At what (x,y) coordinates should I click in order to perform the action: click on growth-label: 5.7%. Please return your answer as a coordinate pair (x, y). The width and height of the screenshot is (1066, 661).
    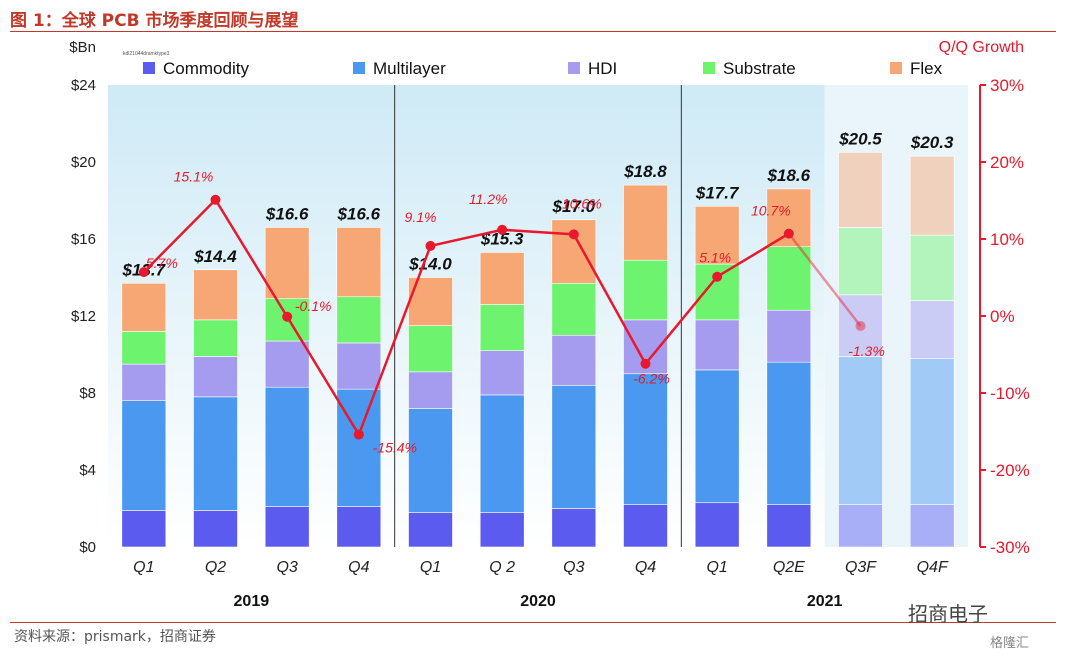
    Looking at the image, I should click on (162, 263).